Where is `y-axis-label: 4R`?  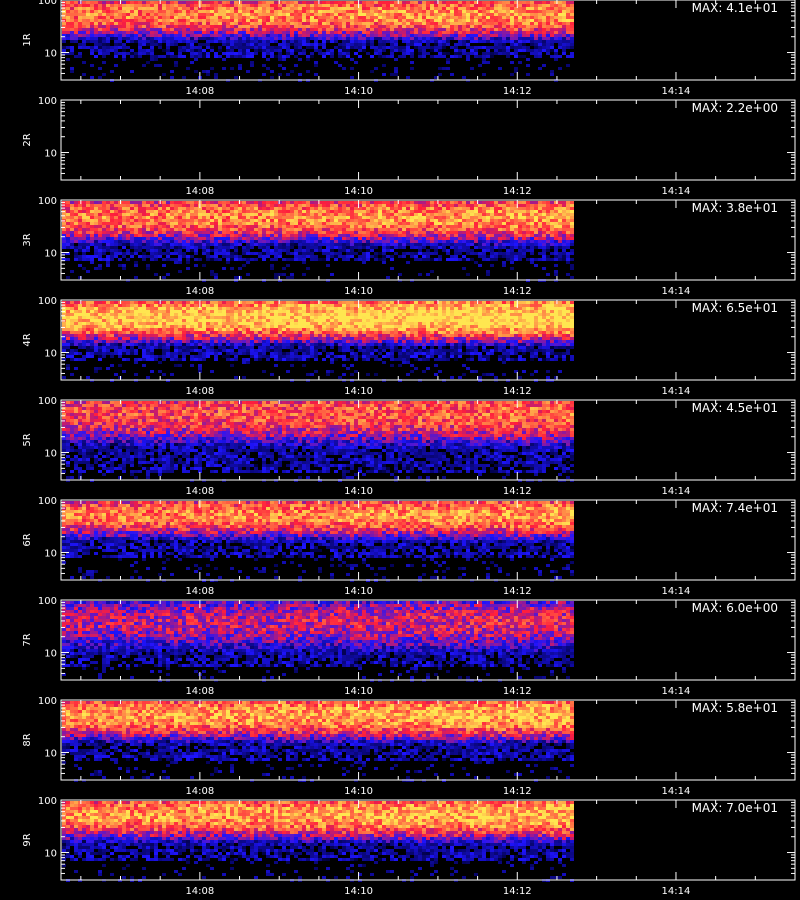
y-axis-label: 4R is located at coordinates (27, 339).